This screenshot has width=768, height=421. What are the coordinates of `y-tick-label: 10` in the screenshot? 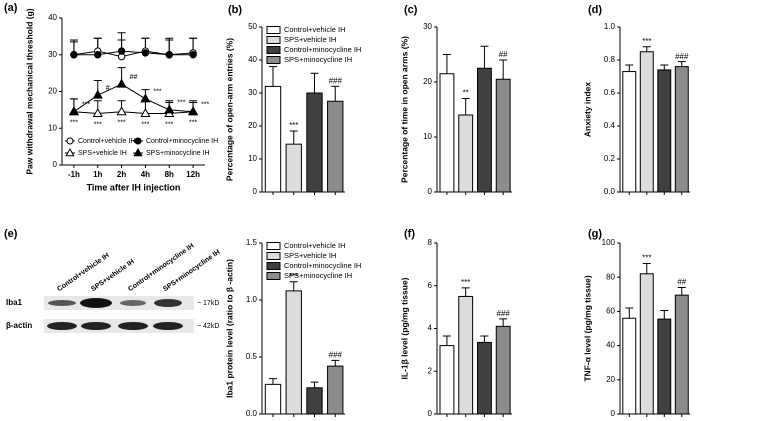 It's located at (252, 158).